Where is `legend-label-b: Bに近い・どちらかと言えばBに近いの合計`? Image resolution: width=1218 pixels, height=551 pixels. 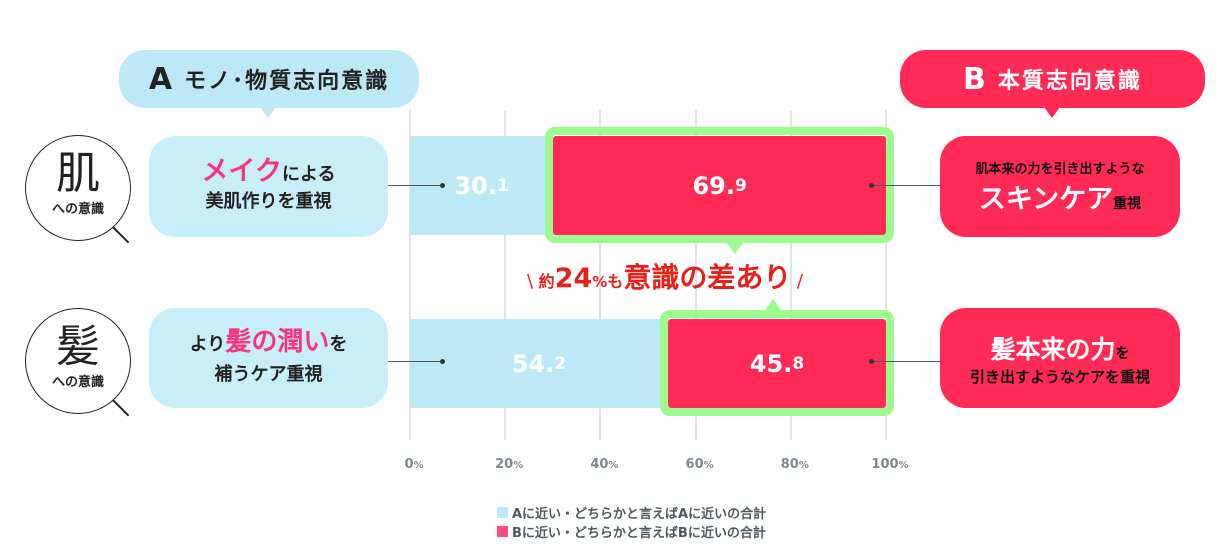 legend-label-b: Bに近い・どちらかと言えばBに近いの合計 is located at coordinates (639, 533).